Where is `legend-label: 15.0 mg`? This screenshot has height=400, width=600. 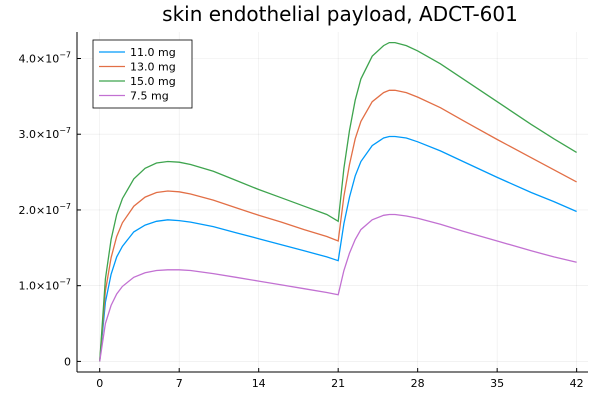 legend-label: 15.0 mg is located at coordinates (153, 81).